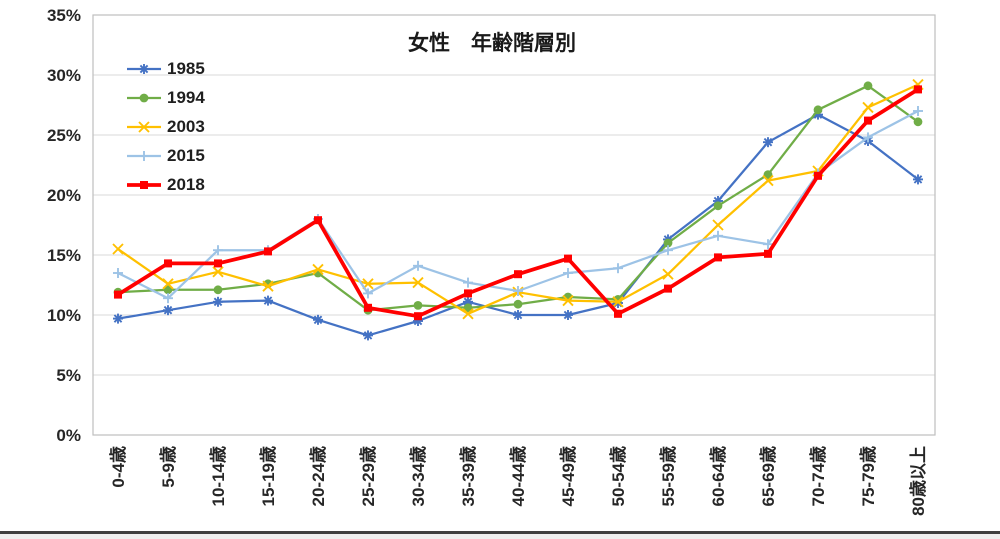 This screenshot has width=1000, height=539. What do you see at coordinates (144, 155) in the screenshot?
I see `legend-marker-2015` at bounding box center [144, 155].